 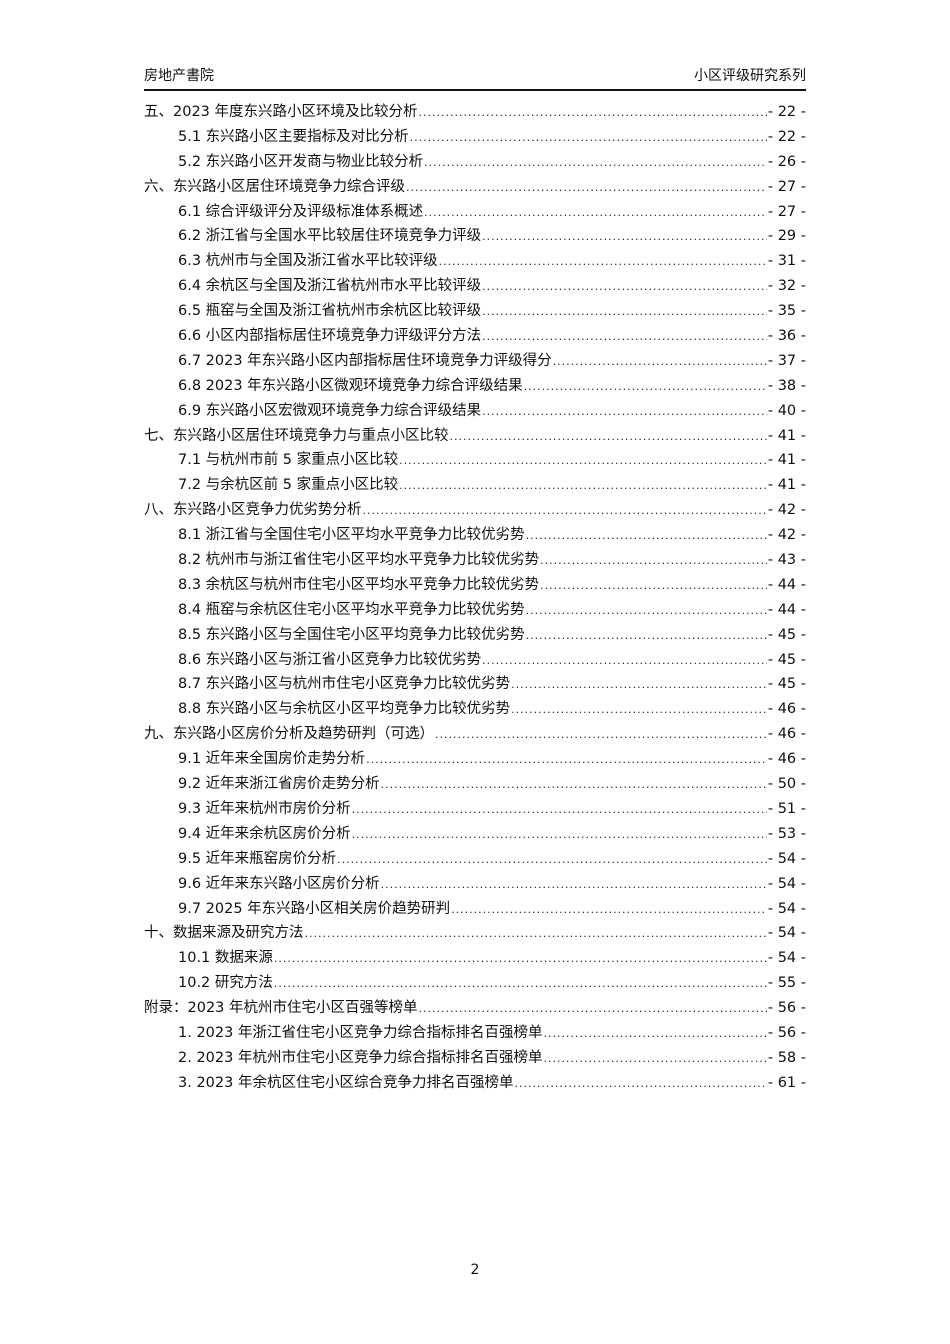 What do you see at coordinates (330, 659) in the screenshot?
I see `toc-entry-title: 8.6 东兴路小区与浙江省小区竞争力比较优劣势` at bounding box center [330, 659].